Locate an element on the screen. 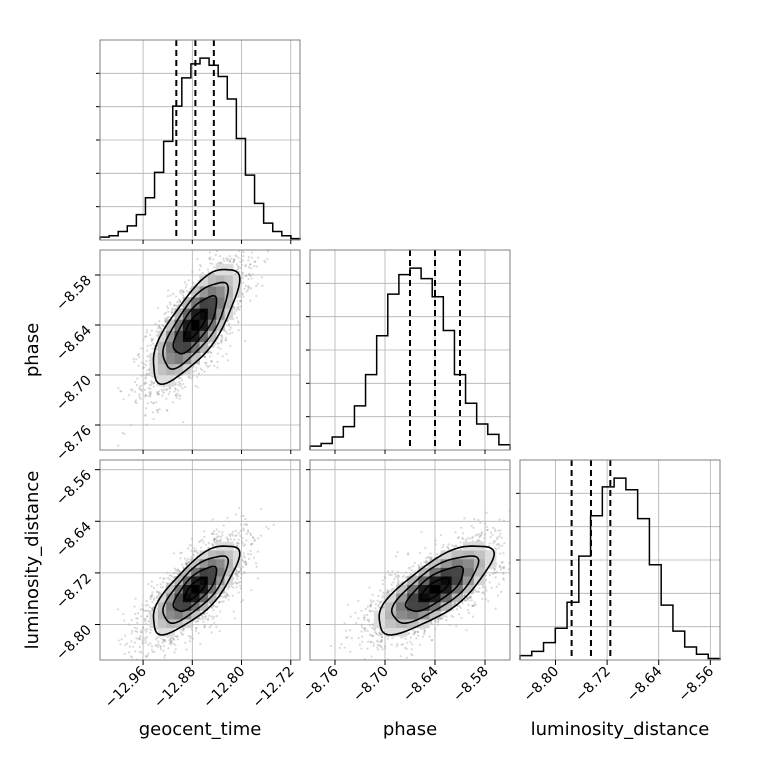 The height and width of the screenshot is (760, 760). y-tick-label: −8.76 is located at coordinates (74, 443).